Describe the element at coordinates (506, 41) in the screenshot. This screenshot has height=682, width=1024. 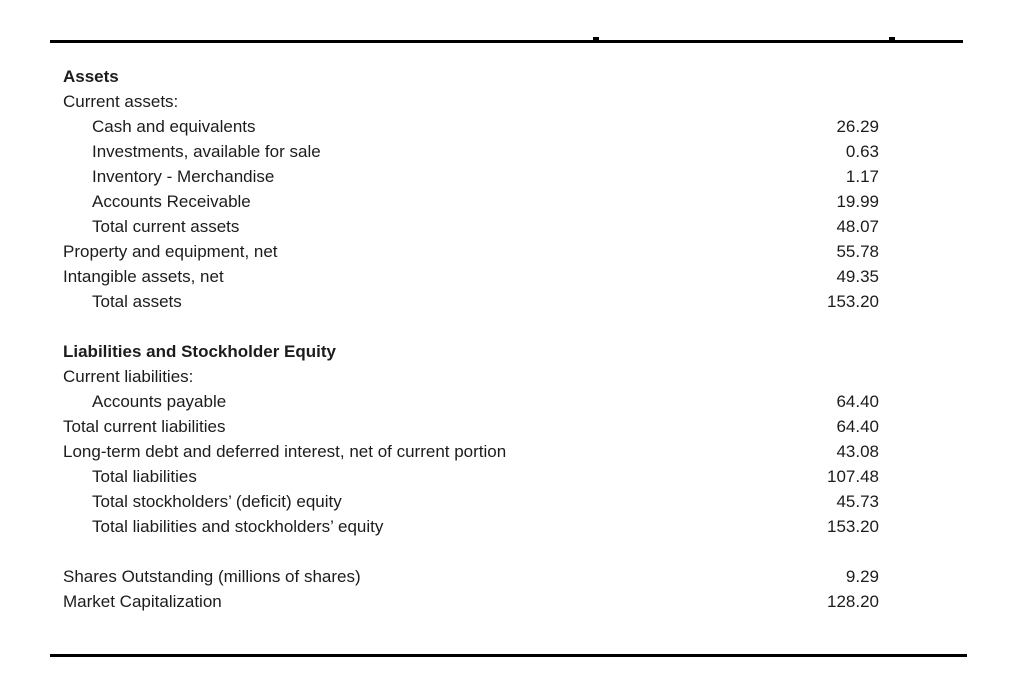
I see `top-rule` at that location.